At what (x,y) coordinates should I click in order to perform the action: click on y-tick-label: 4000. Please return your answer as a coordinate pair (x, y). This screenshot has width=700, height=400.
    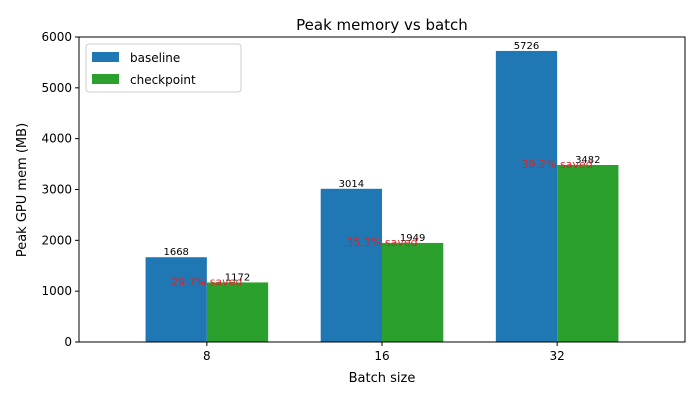
    Looking at the image, I should click on (56, 139).